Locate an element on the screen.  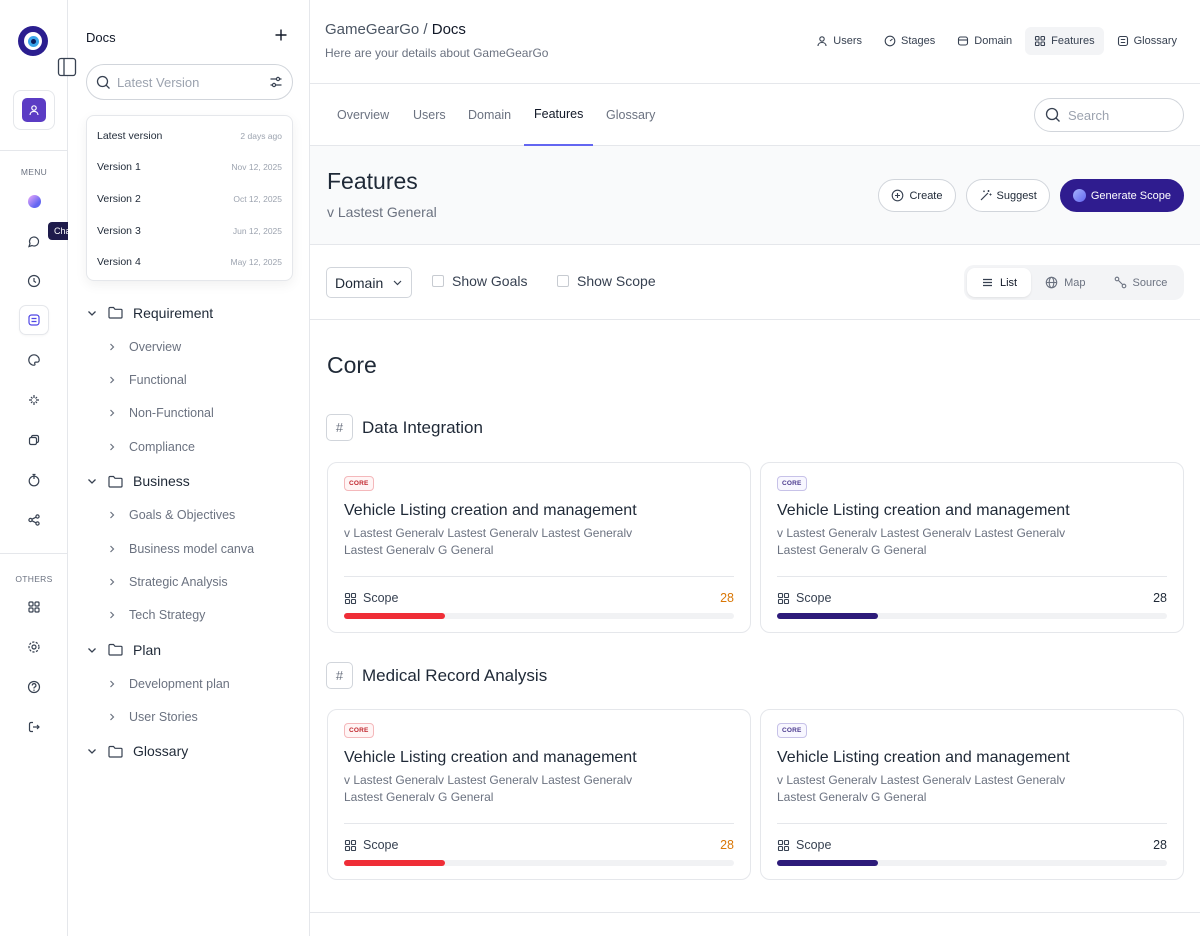
tree-item: Overview is located at coordinates (189, 346).